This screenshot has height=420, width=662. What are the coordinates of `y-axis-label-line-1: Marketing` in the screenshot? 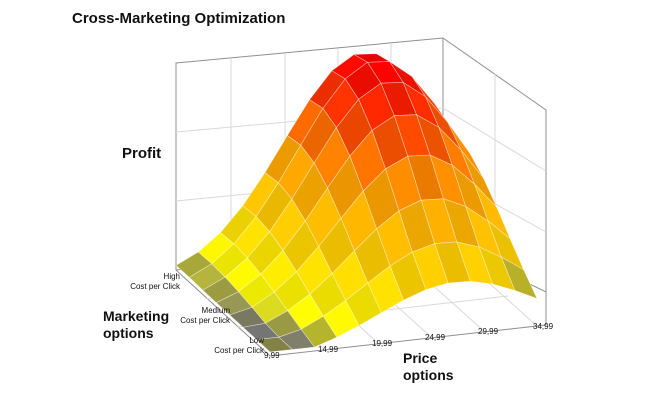 It's located at (136, 316).